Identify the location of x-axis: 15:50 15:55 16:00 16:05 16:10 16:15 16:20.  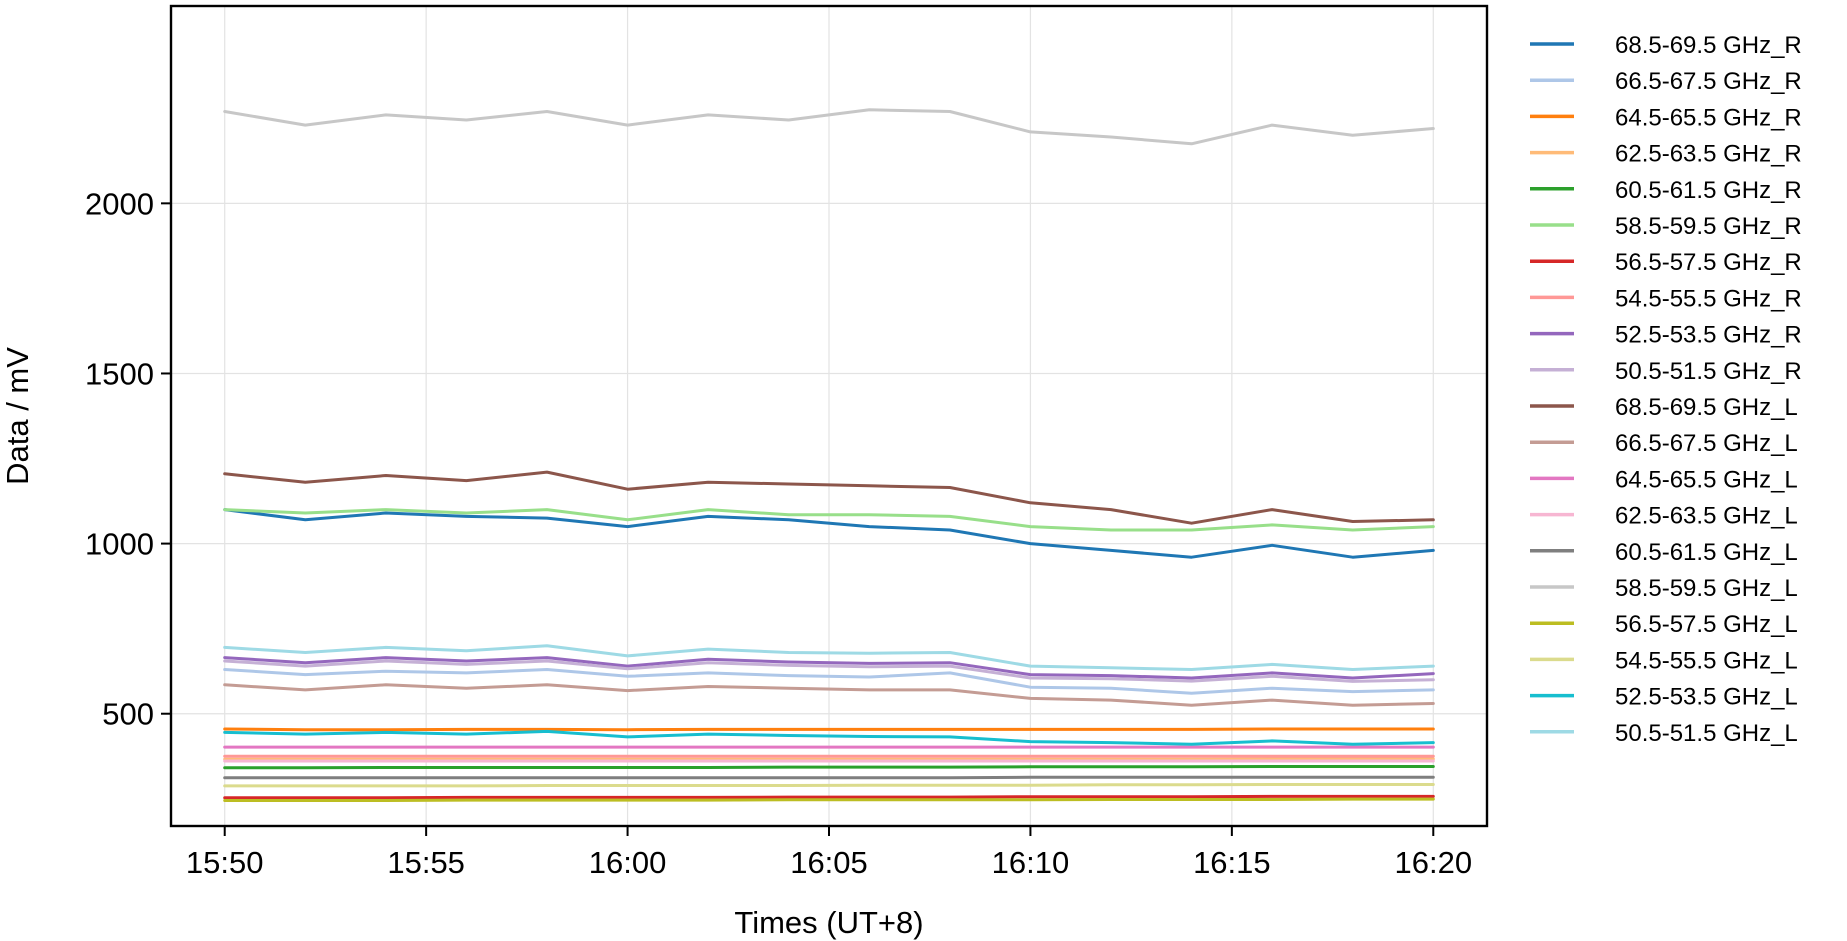
(829, 853).